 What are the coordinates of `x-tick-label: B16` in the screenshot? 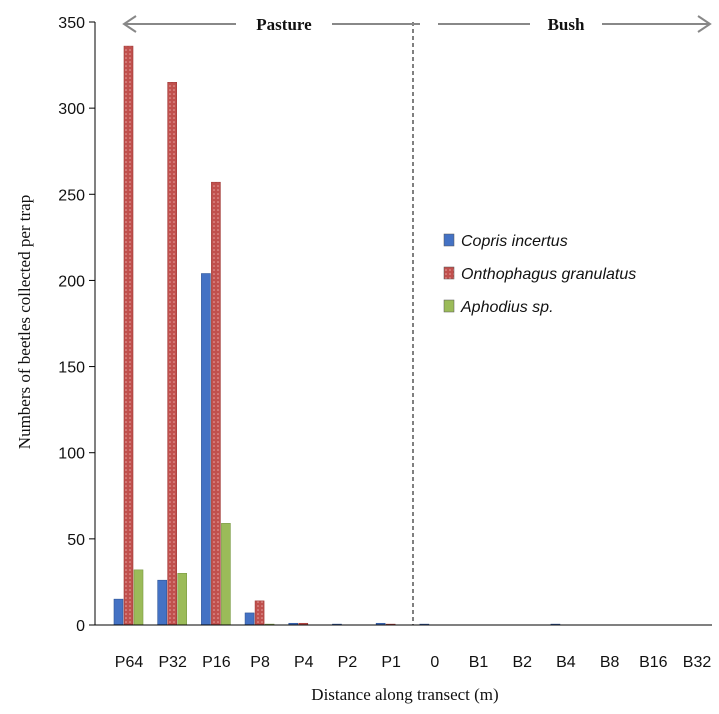 It's located at (653, 662).